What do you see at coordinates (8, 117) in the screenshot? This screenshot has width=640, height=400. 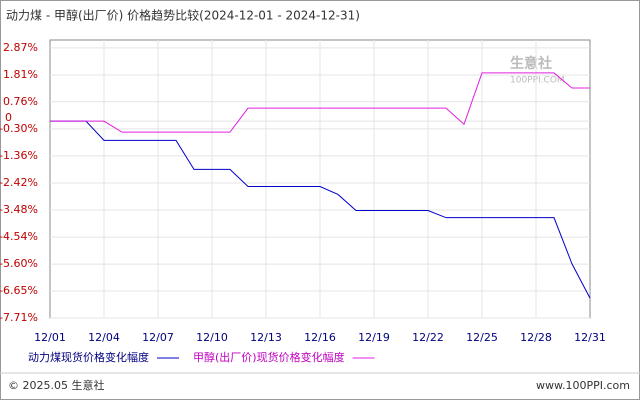 I see `y-tick-label: 0` at bounding box center [8, 117].